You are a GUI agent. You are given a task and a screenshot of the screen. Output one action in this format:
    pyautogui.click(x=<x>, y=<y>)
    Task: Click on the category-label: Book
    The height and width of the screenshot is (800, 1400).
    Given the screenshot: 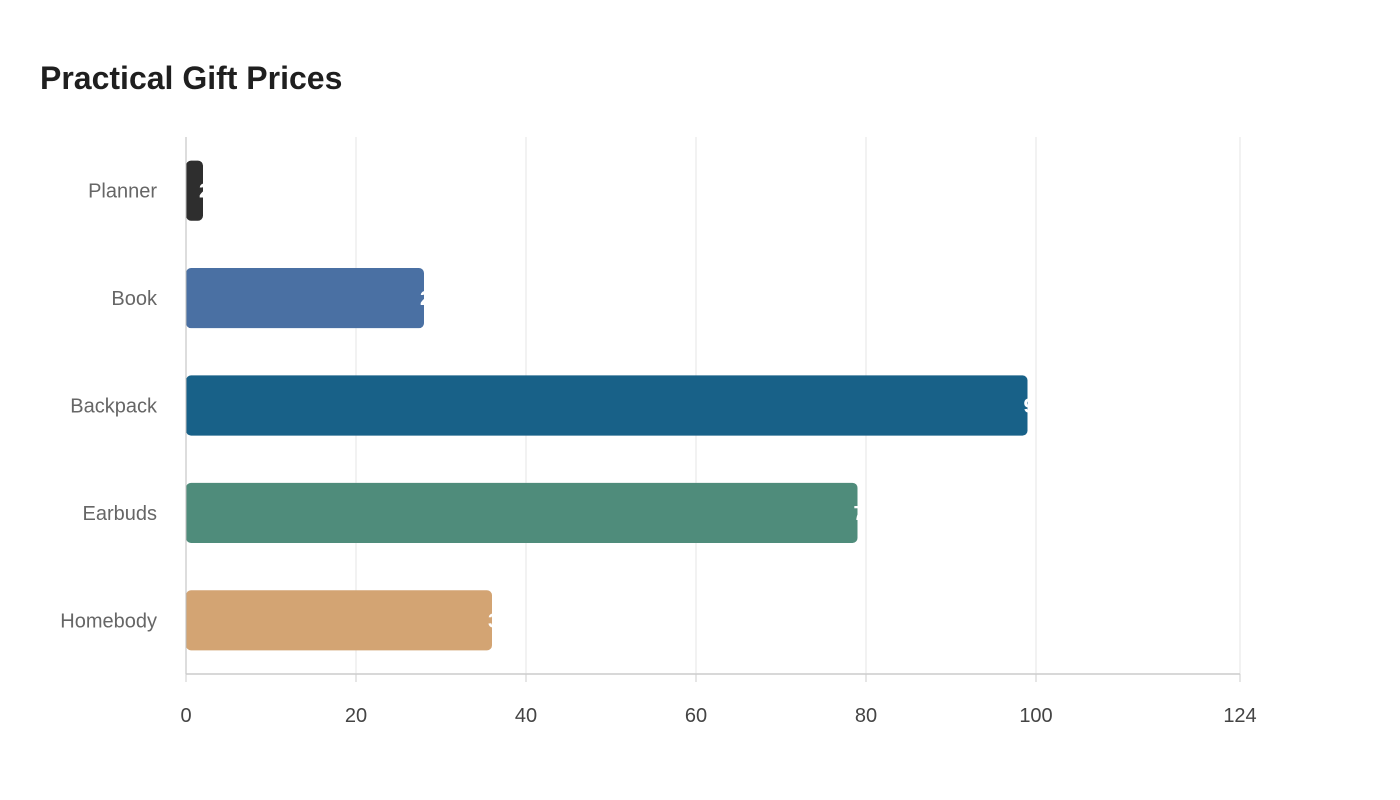 What is the action you would take?
    pyautogui.click(x=134, y=299)
    